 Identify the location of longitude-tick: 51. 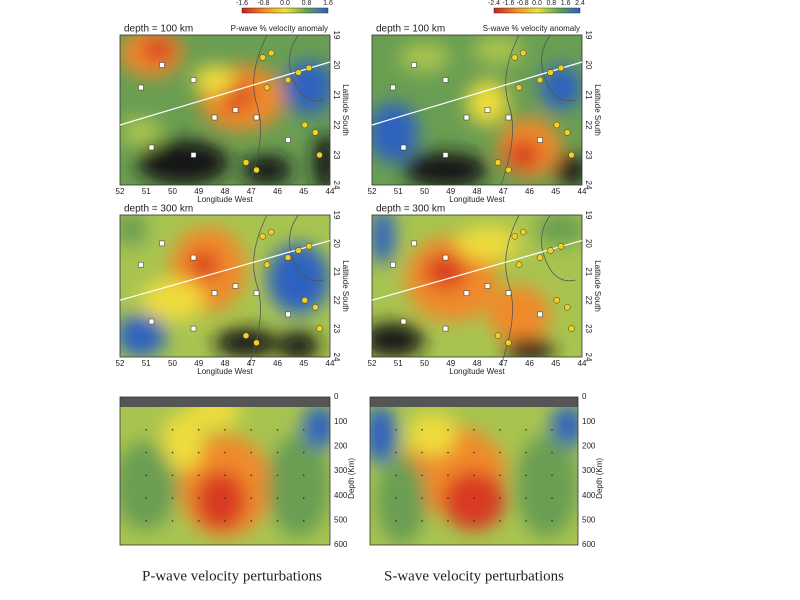
(398, 191).